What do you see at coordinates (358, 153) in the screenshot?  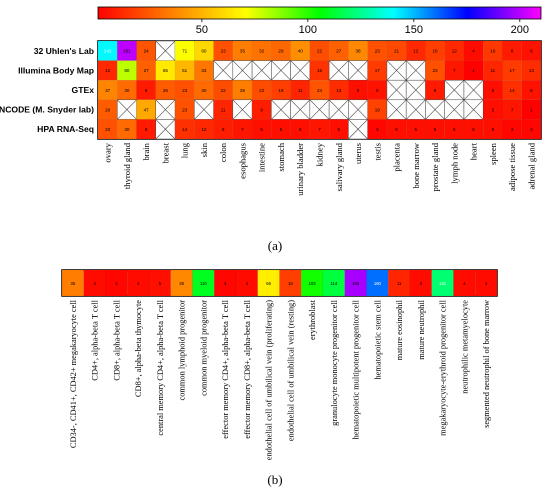 I see `heatmap-column-label: uterus` at bounding box center [358, 153].